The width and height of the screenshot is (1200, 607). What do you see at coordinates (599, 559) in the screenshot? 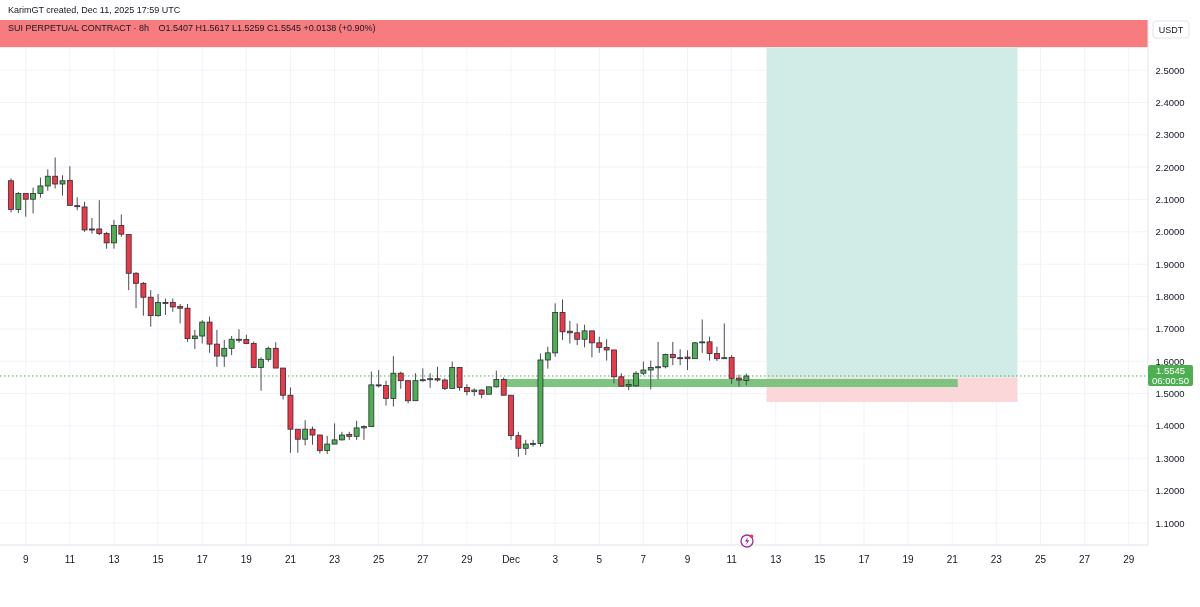
I see `x-tick-label: 5` at bounding box center [599, 559].